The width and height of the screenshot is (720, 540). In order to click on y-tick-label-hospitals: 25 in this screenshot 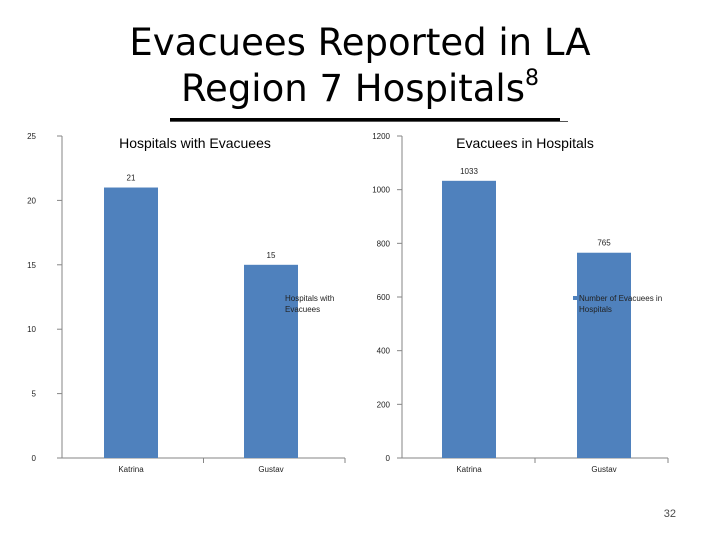, I will do `click(31, 136)`.